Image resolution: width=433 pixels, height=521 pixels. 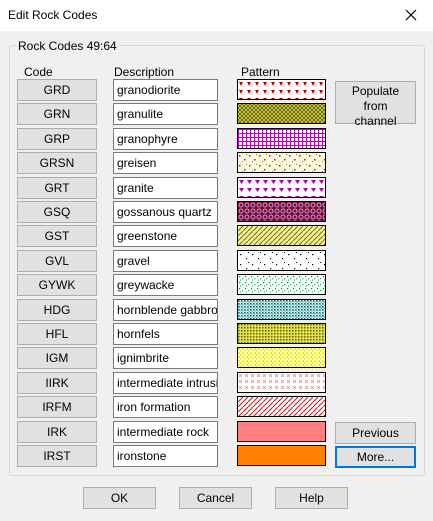 I want to click on description-field-gst: greenstone, so click(x=165, y=236).